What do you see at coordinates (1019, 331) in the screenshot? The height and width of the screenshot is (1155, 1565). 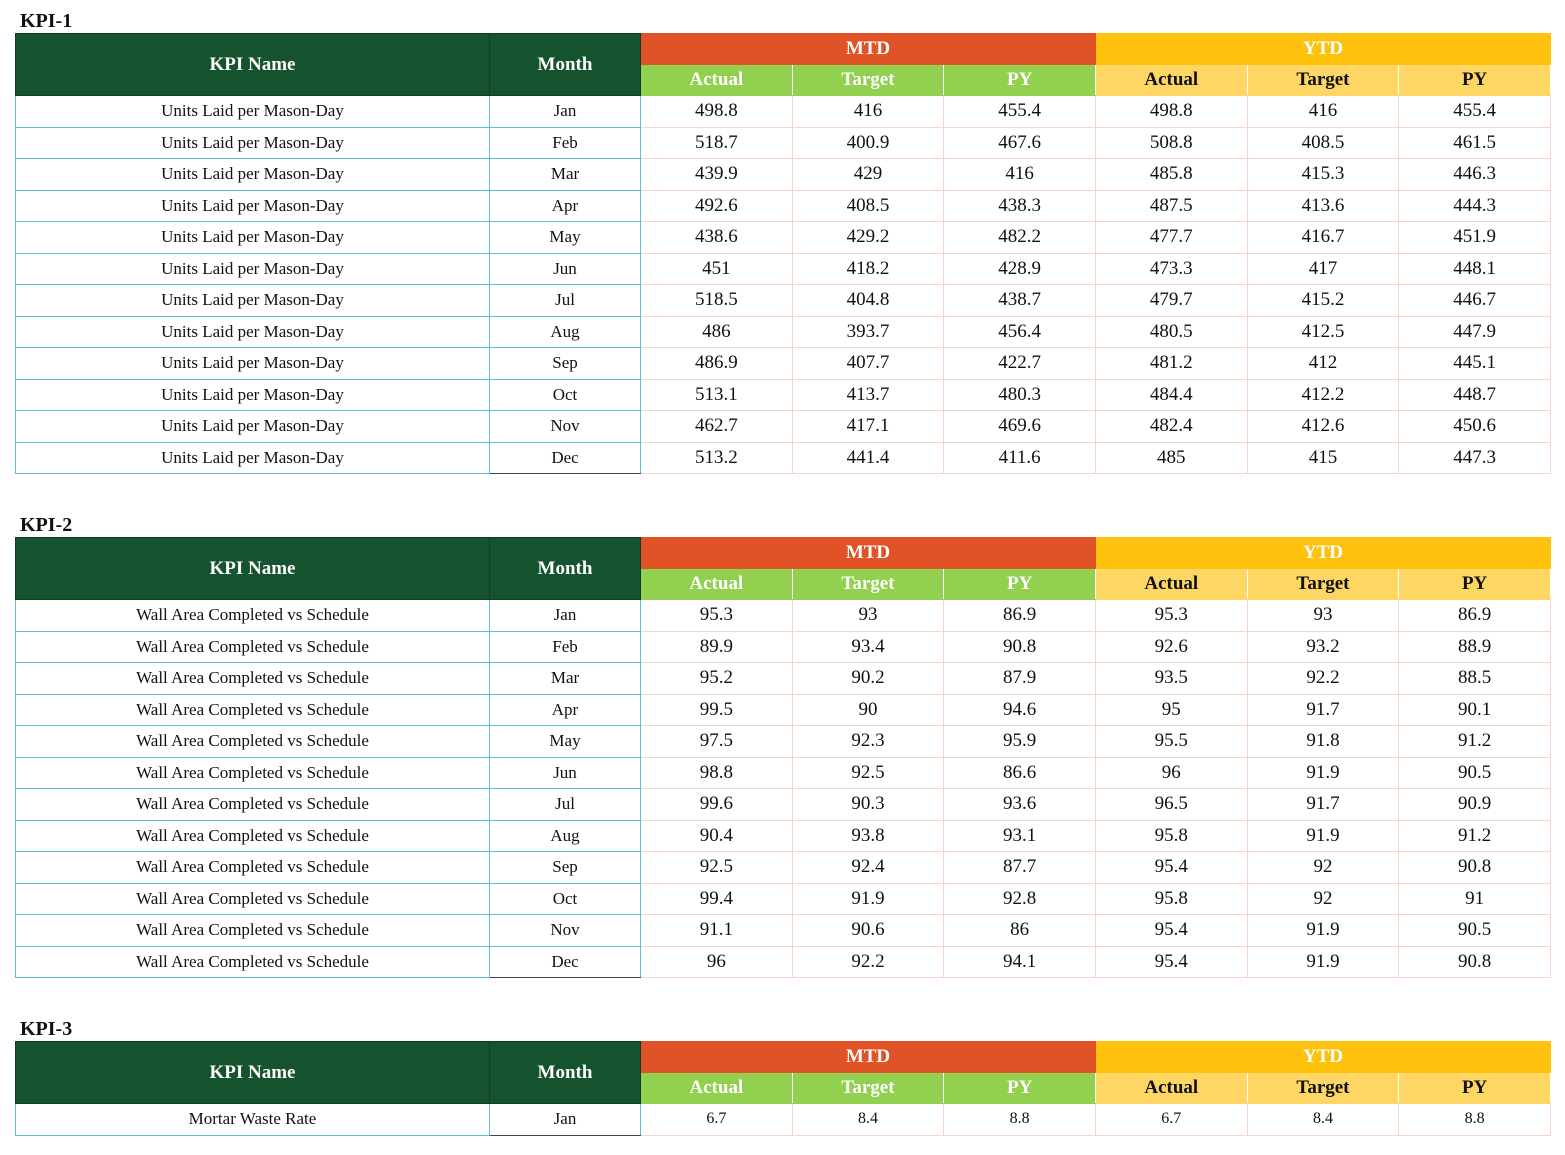 I see `mtd-py-cell: 456.4` at bounding box center [1019, 331].